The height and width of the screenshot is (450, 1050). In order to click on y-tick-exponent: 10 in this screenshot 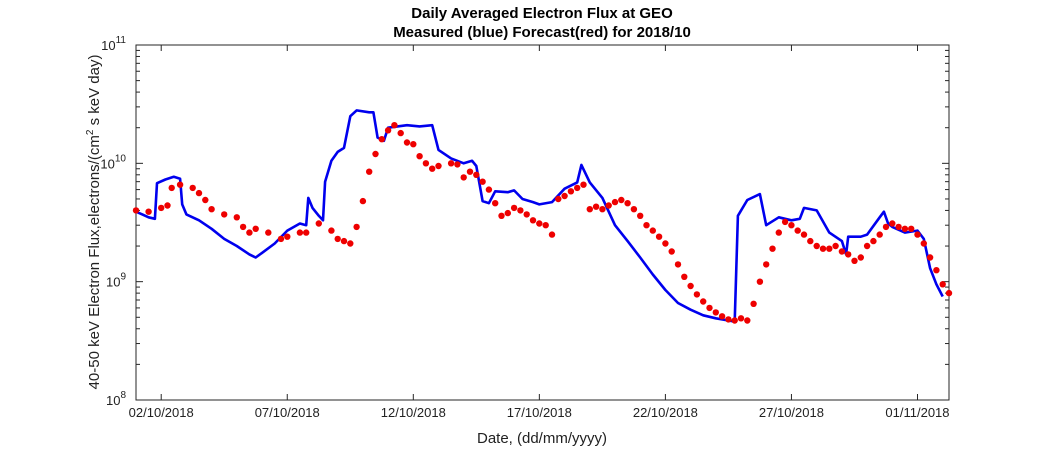, I will do `click(121, 158)`.